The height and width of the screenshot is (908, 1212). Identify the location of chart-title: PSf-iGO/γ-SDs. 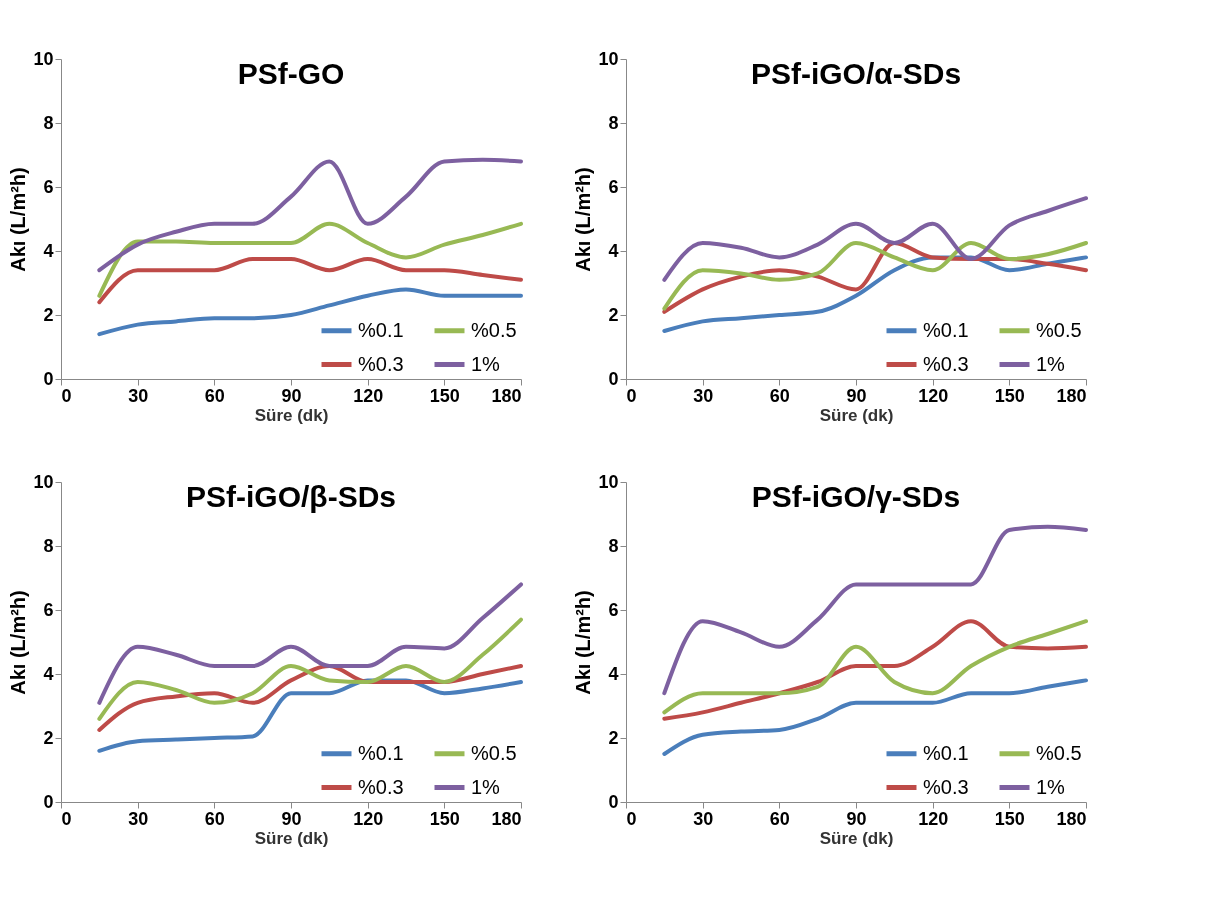
(856, 496).